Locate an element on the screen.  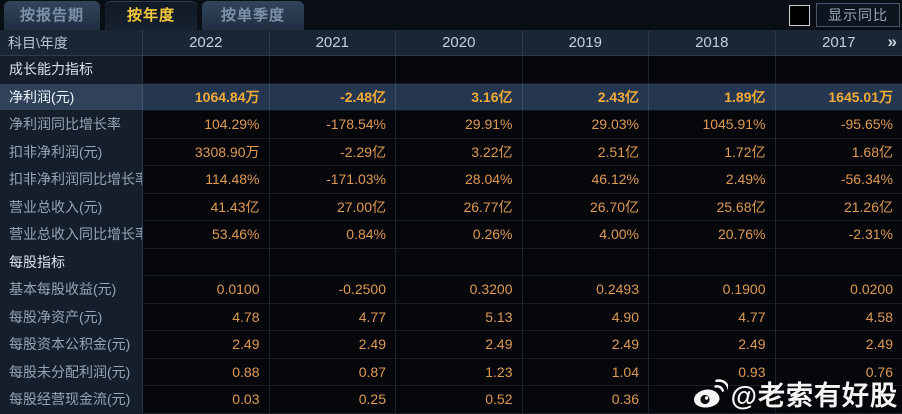
cell-value: 0.3200 is located at coordinates (459, 290).